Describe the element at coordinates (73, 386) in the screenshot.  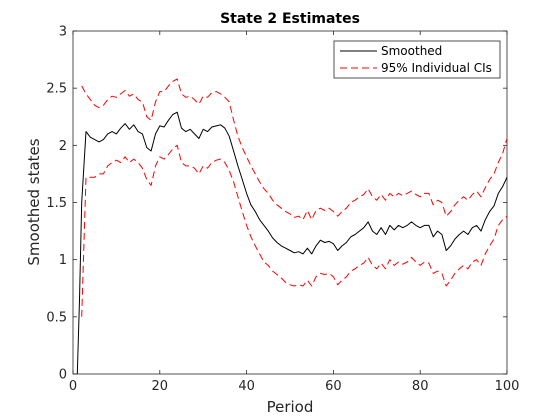
I see `x-tick-label: 0` at that location.